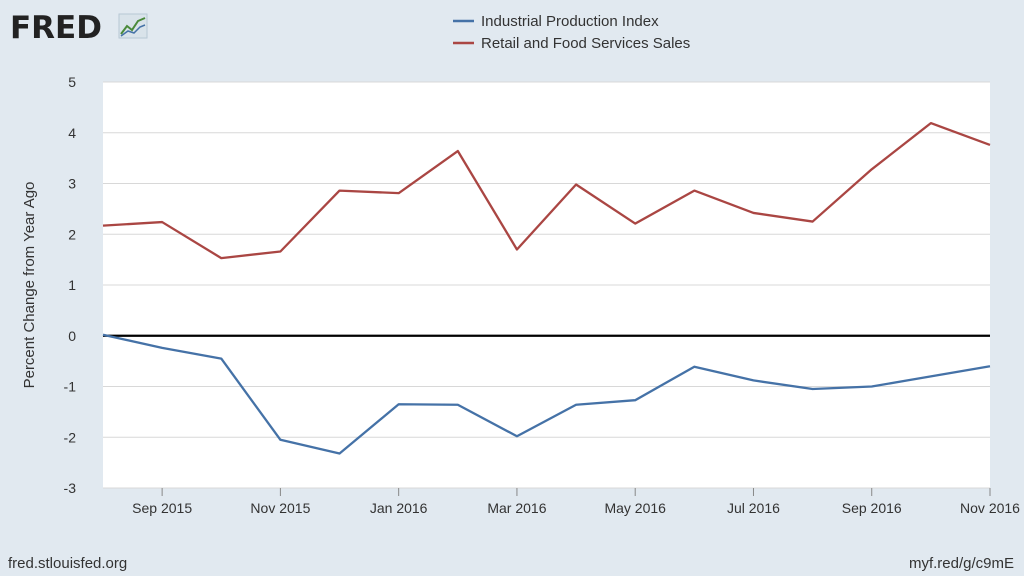  I want to click on x-tick-label: Sep 2015, so click(162, 508).